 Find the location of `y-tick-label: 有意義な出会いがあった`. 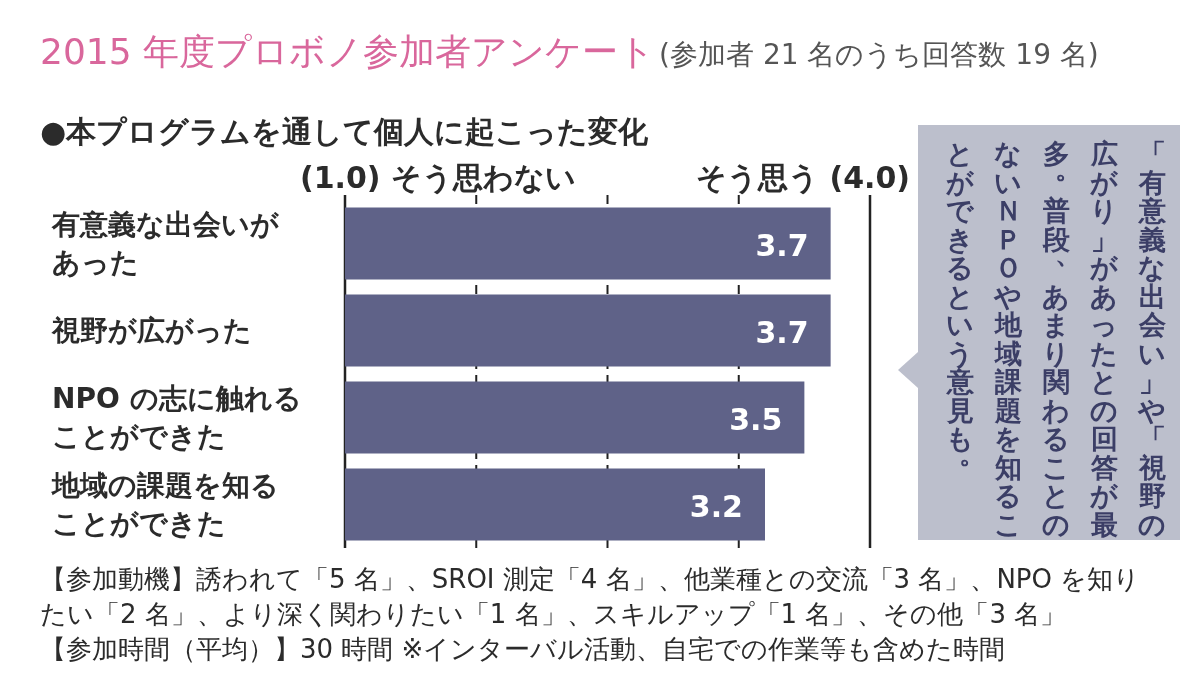

y-tick-label: 有意義な出会いがあった is located at coordinates (166, 243).